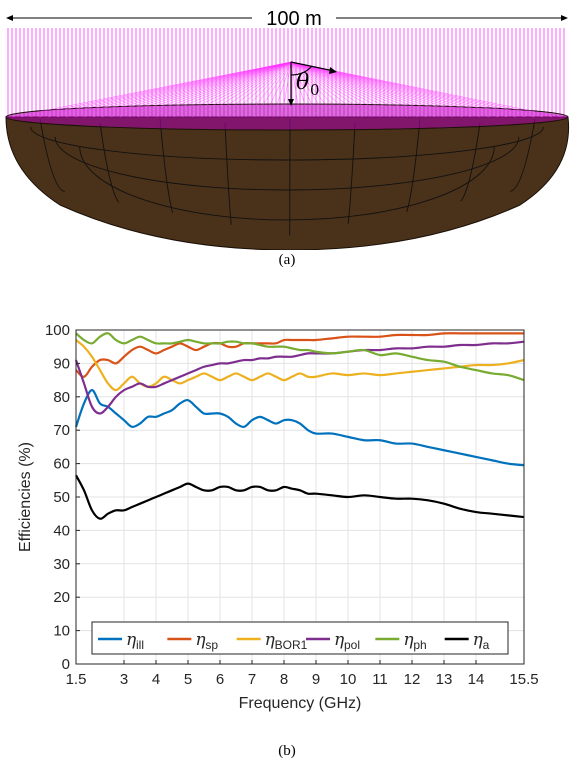 The width and height of the screenshot is (574, 771). Describe the element at coordinates (301, 70) in the screenshot. I see `angle-arc` at that location.